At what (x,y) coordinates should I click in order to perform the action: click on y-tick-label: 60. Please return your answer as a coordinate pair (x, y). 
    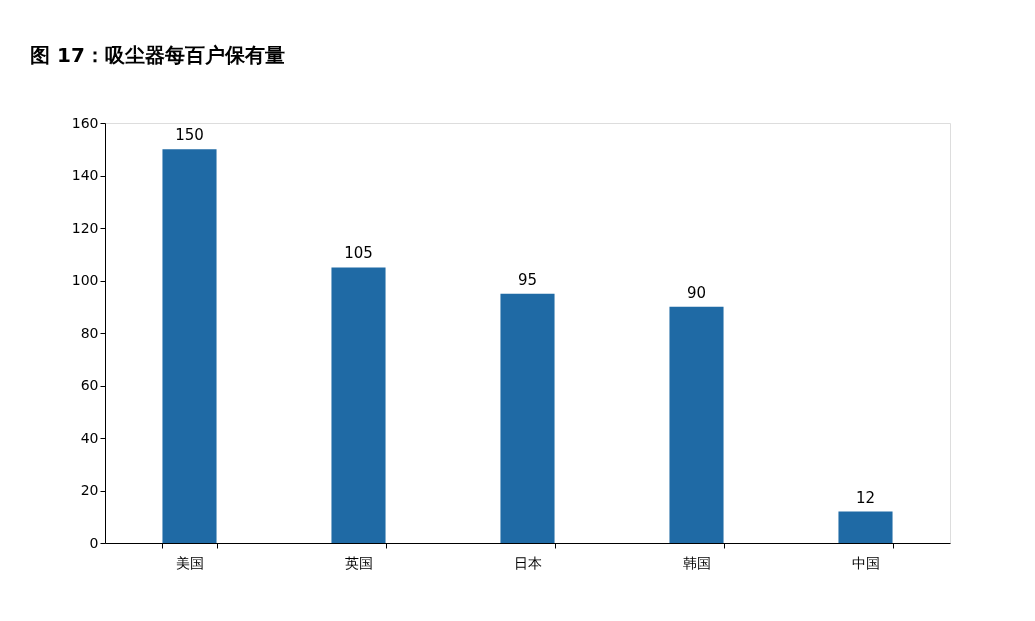
    Looking at the image, I should click on (89, 385).